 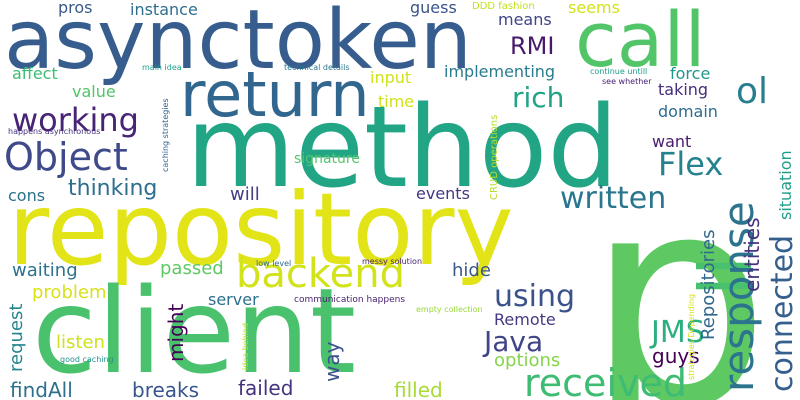 I want to click on word-asynctoken: asynctoken, so click(x=238, y=44).